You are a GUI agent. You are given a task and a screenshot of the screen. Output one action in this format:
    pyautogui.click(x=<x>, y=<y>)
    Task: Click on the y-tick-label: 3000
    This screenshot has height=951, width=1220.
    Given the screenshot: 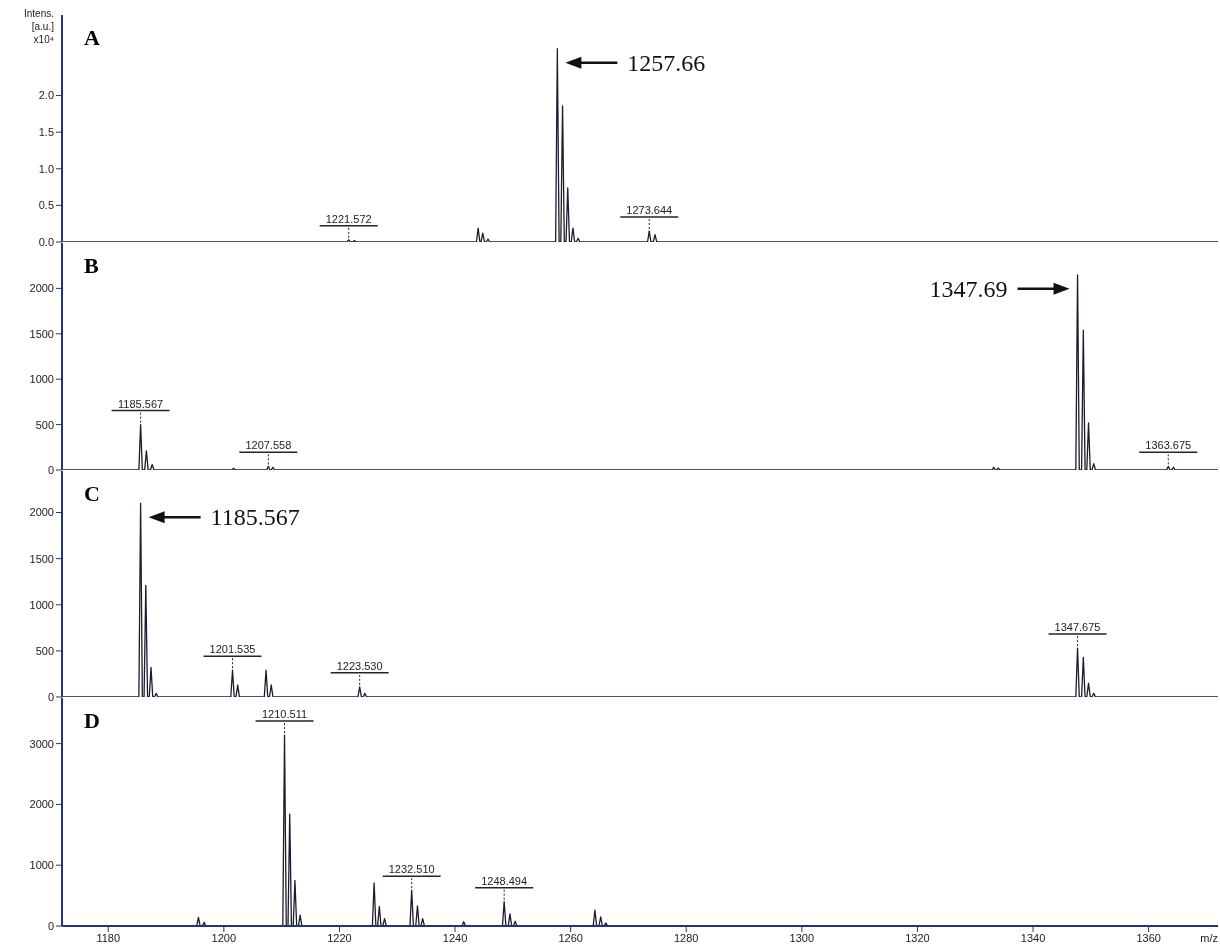 What is the action you would take?
    pyautogui.click(x=41, y=743)
    